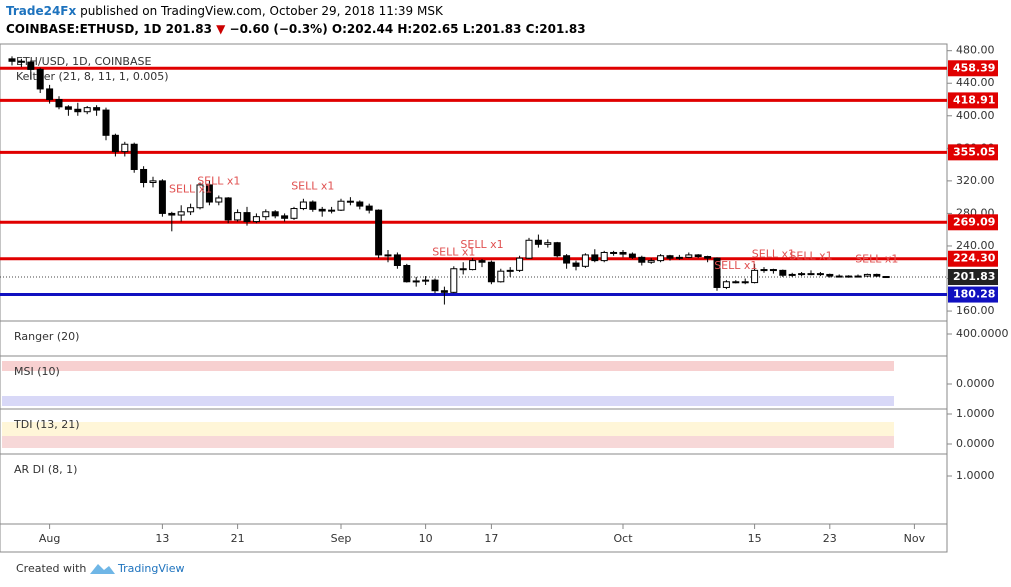 This screenshot has height=587, width=1011. I want to click on chart-title: ETH/USD, 1D, COINBASE, so click(83, 61).